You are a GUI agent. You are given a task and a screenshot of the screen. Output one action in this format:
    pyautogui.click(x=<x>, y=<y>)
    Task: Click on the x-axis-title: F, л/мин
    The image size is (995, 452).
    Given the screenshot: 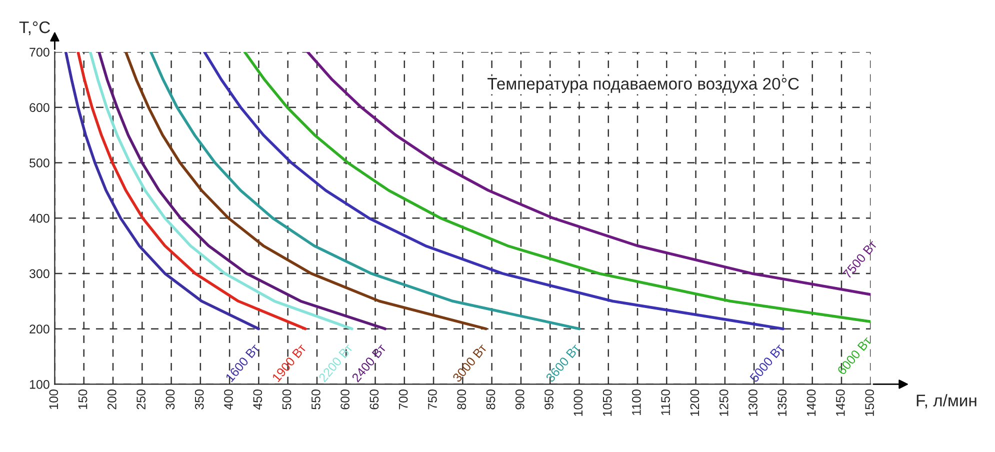 What is the action you would take?
    pyautogui.click(x=946, y=401)
    